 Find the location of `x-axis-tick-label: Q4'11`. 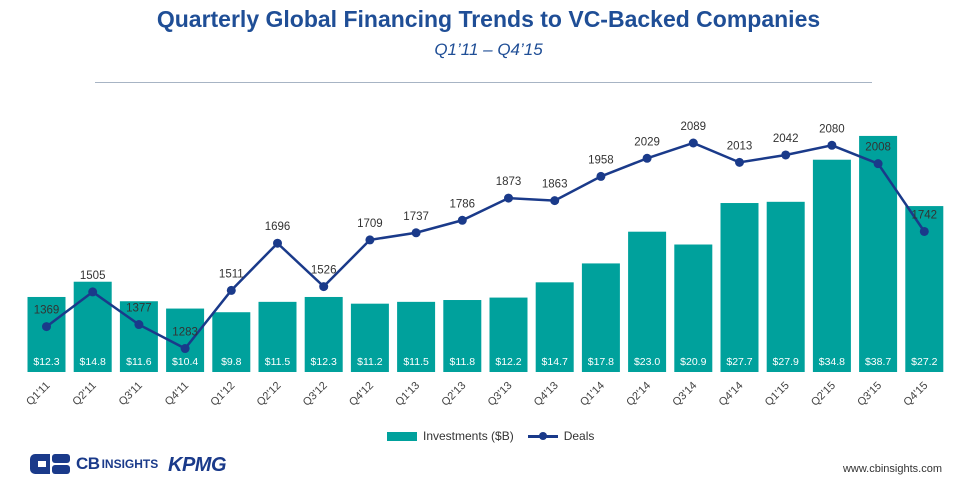

x-axis-tick-label: Q4'11 is located at coordinates (177, 394).